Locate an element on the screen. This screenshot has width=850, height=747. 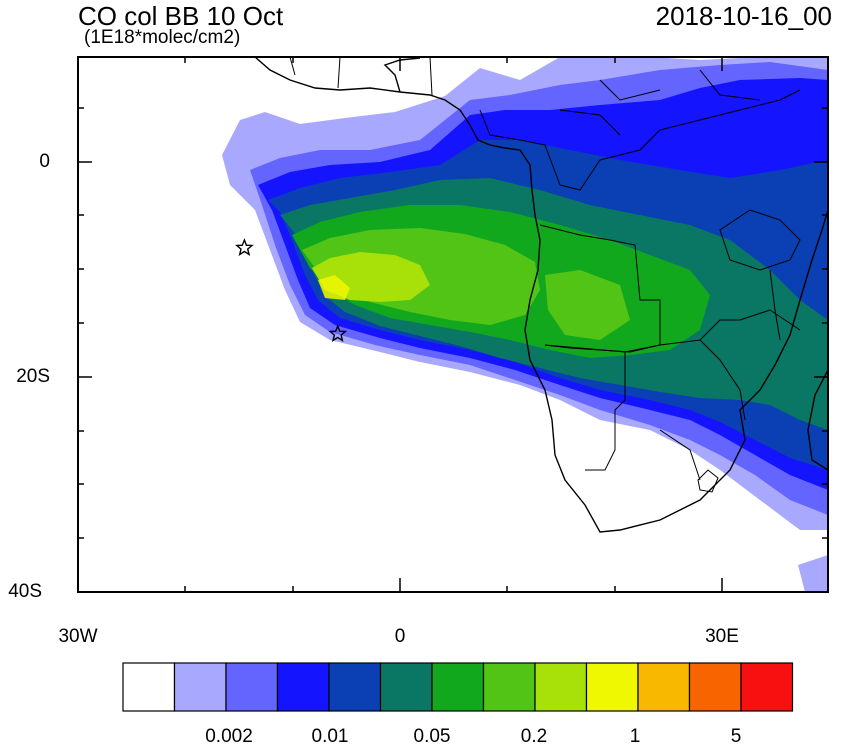
colorbar-label-0002: 0.002 is located at coordinates (229, 736).